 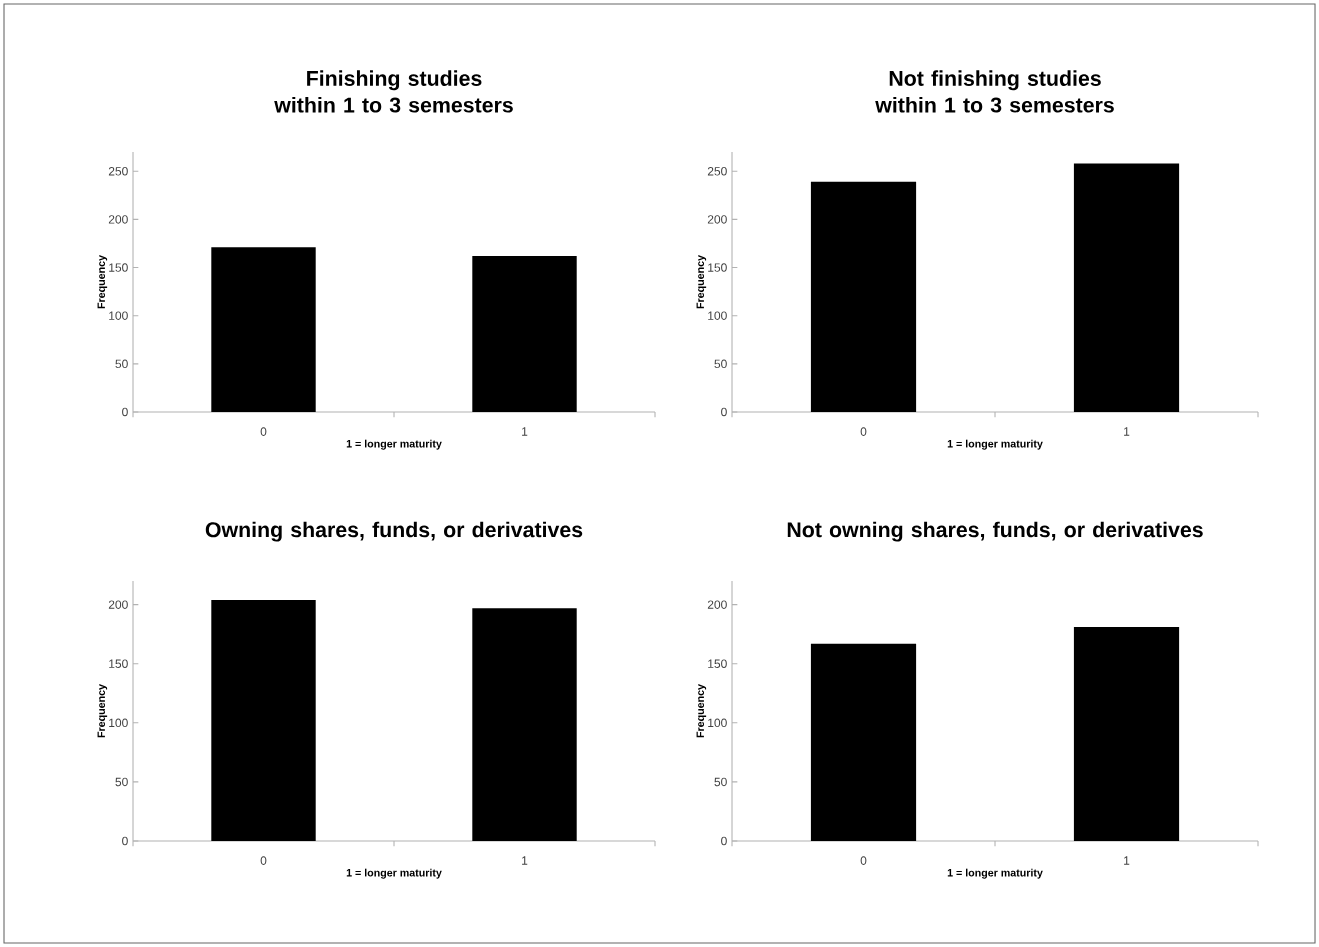 I want to click on chart-title: Not owning shares, funds, or derivatives, so click(x=995, y=531).